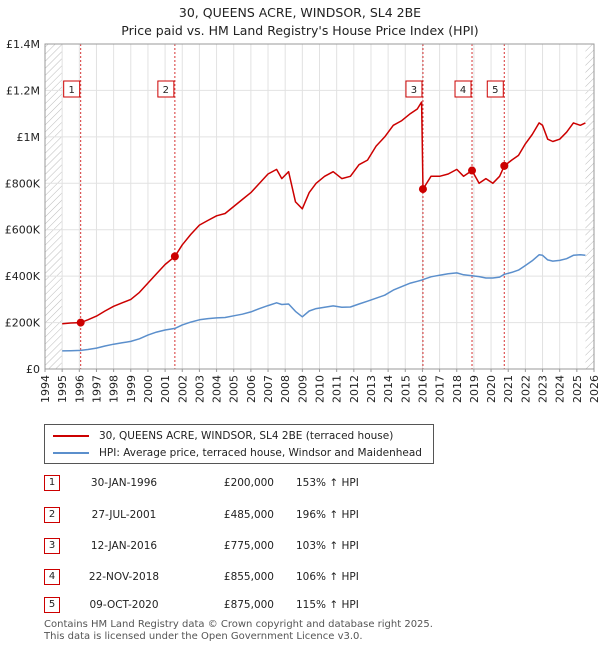  What do you see at coordinates (248, 577) in the screenshot?
I see `sale-price: £855,000` at bounding box center [248, 577].